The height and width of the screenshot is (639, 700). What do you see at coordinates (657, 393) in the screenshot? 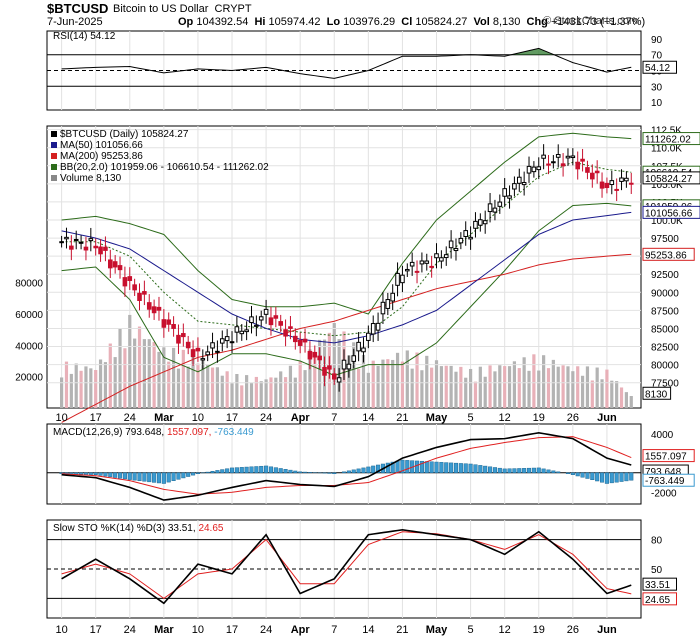
I see `volume-last-label-box` at bounding box center [657, 393].